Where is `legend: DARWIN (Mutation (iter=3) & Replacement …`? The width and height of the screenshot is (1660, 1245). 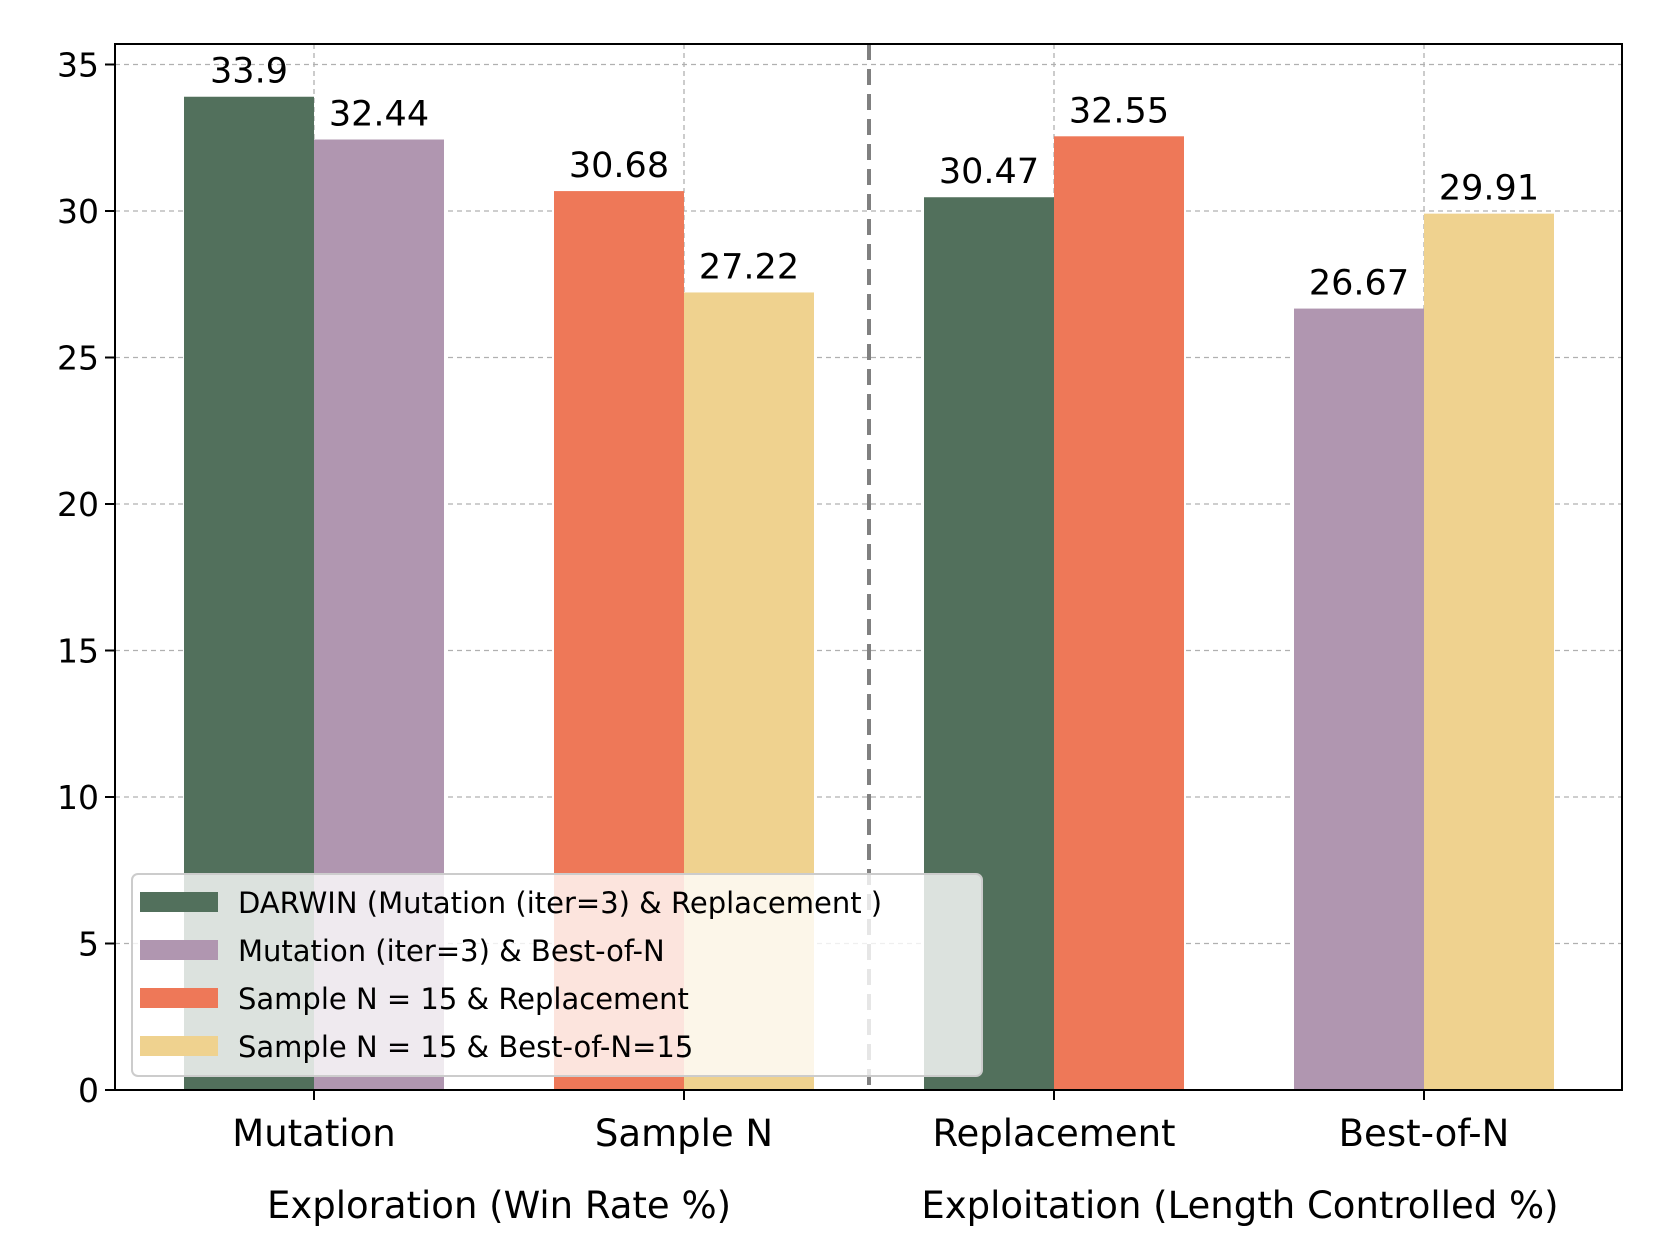 legend: DARWIN (Mutation (iter=3) & Replacement … is located at coordinates (557, 975).